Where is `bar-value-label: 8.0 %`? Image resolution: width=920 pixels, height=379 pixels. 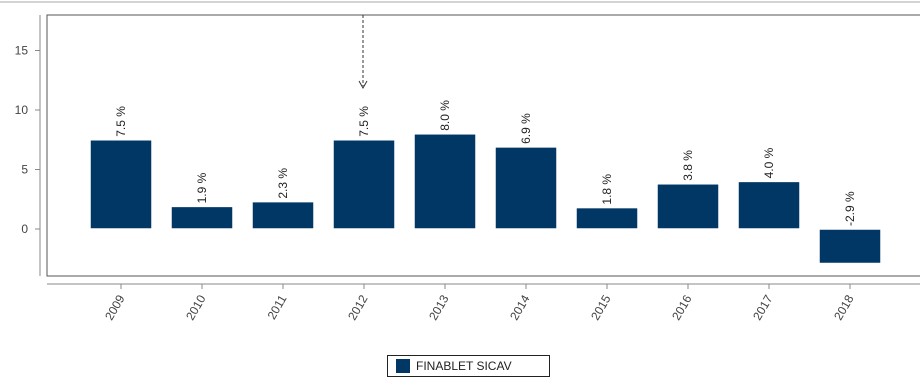
bar-value-label: 8.0 % is located at coordinates (445, 115).